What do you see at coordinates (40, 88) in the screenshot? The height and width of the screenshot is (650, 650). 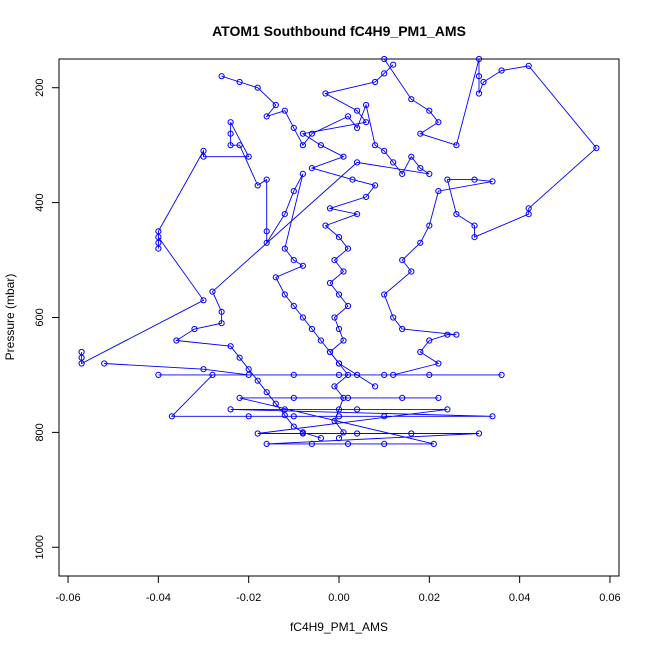 I see `y-tick-label-0: 200` at bounding box center [40, 88].